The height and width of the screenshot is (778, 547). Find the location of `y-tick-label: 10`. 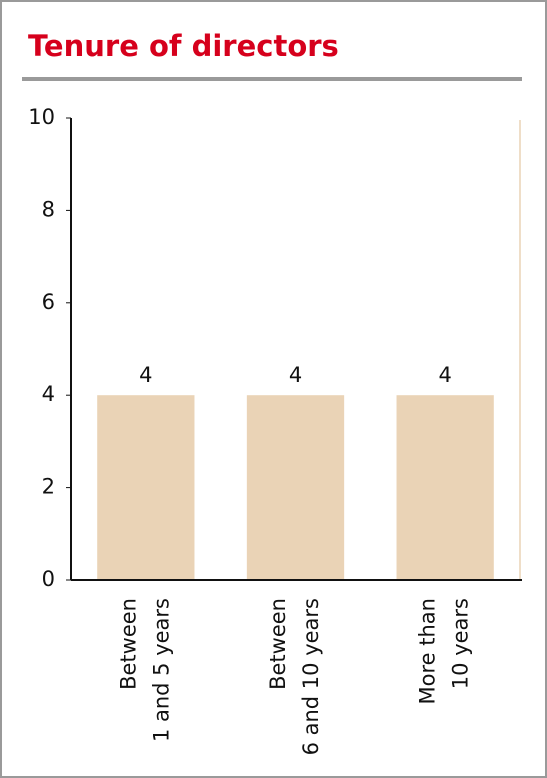

y-tick-label: 10 is located at coordinates (41, 117).